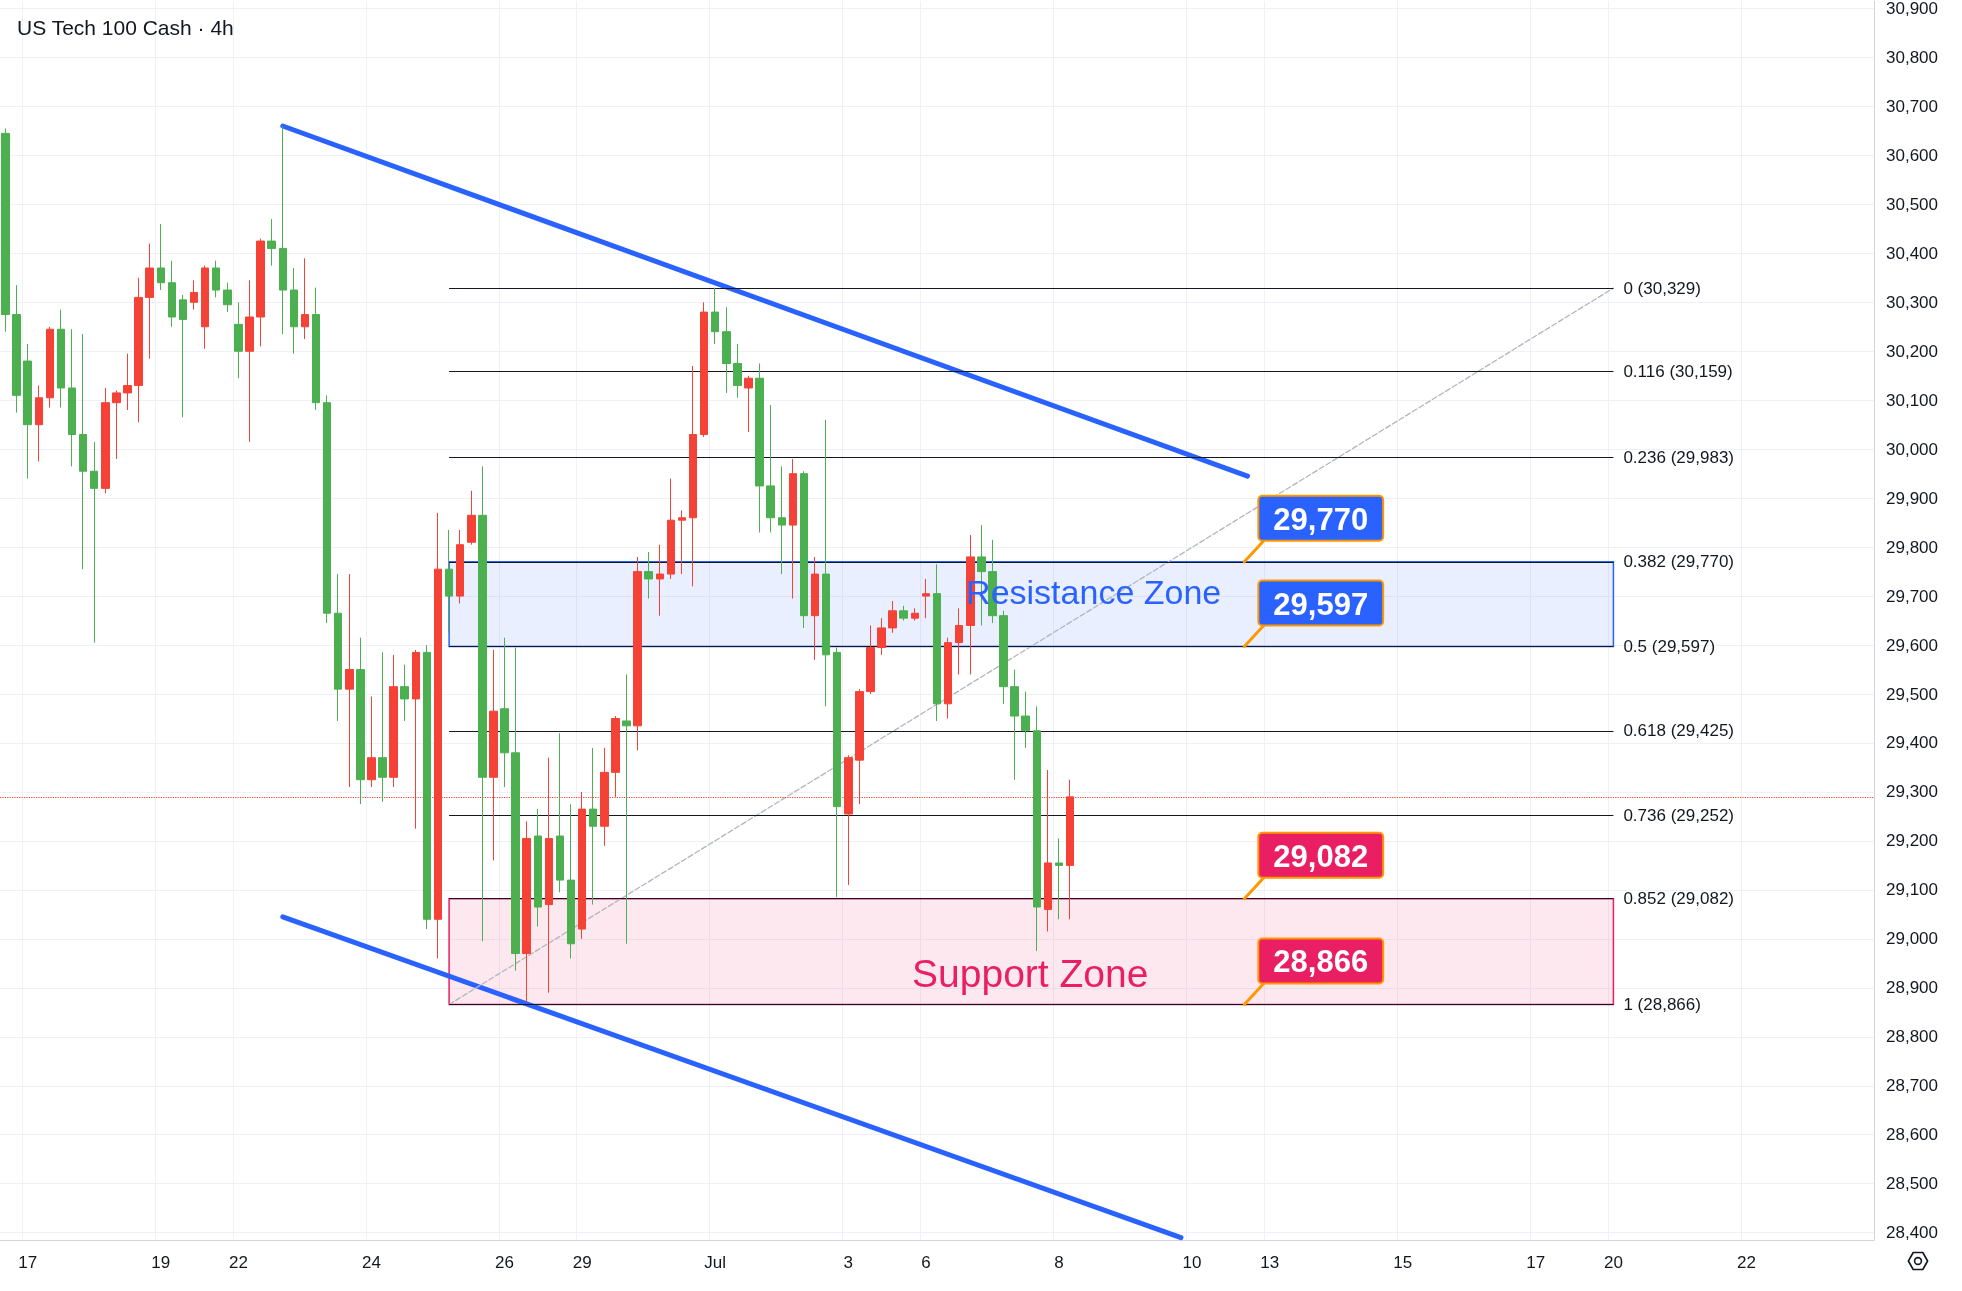 The image size is (1962, 1291). I want to click on ref-line-label: 0.736 (29,252), so click(1679, 815).